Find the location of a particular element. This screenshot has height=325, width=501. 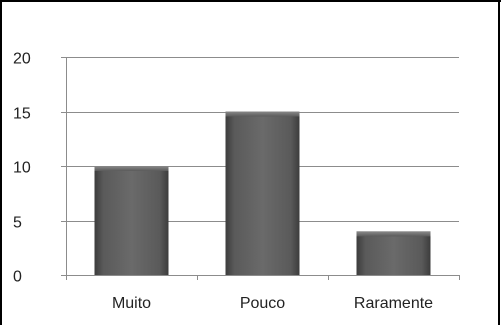

y-tick-label: 20 is located at coordinates (22, 59).